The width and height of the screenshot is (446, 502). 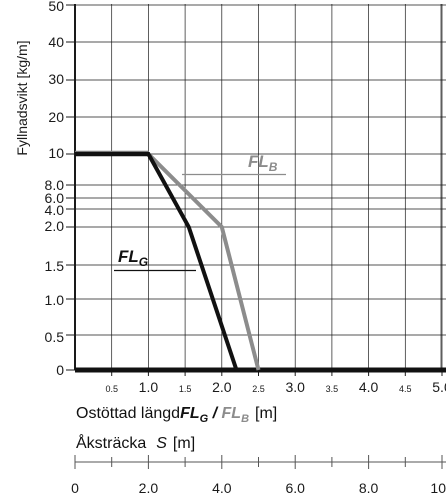 I want to click on y-tick-label: 30, so click(x=56, y=79).